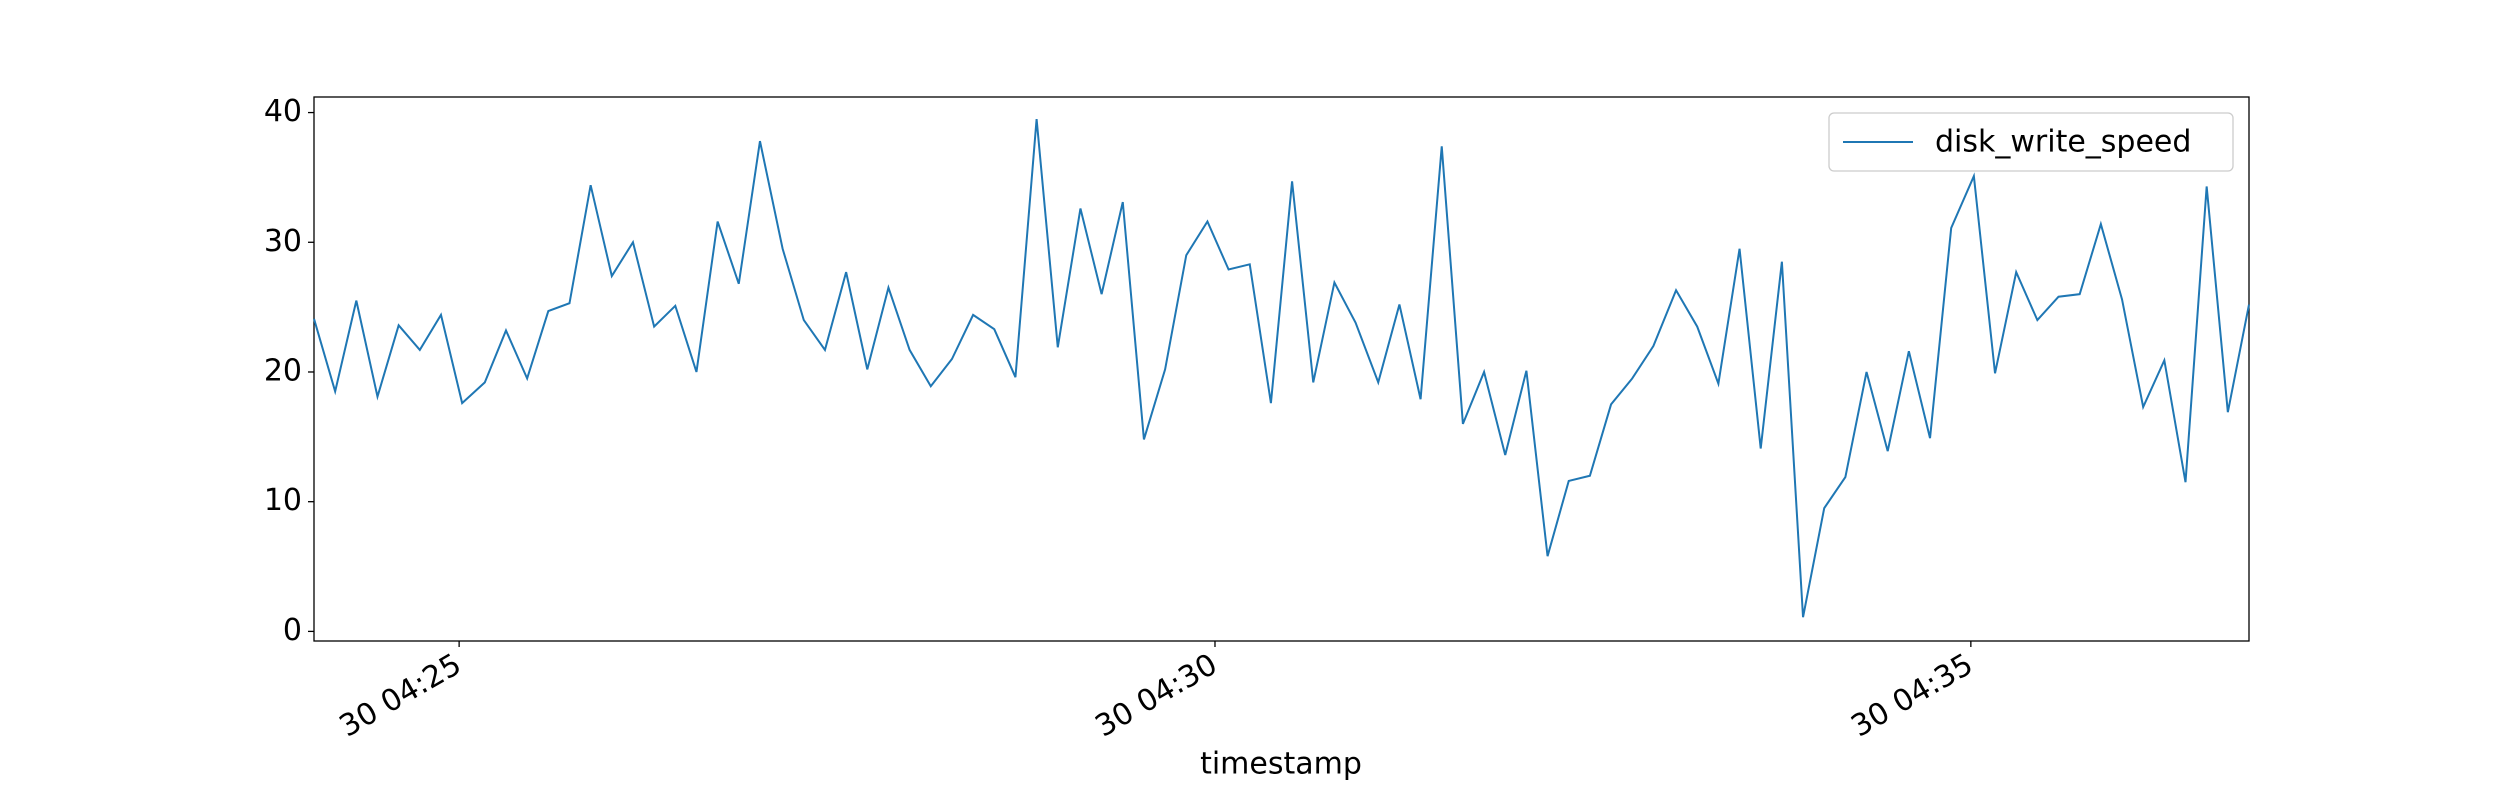  I want to click on y-tick-label: 30, so click(283, 241).